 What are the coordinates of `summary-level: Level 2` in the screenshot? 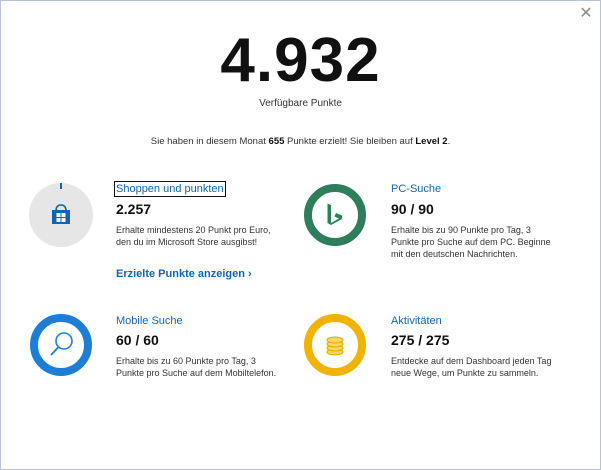 It's located at (431, 141).